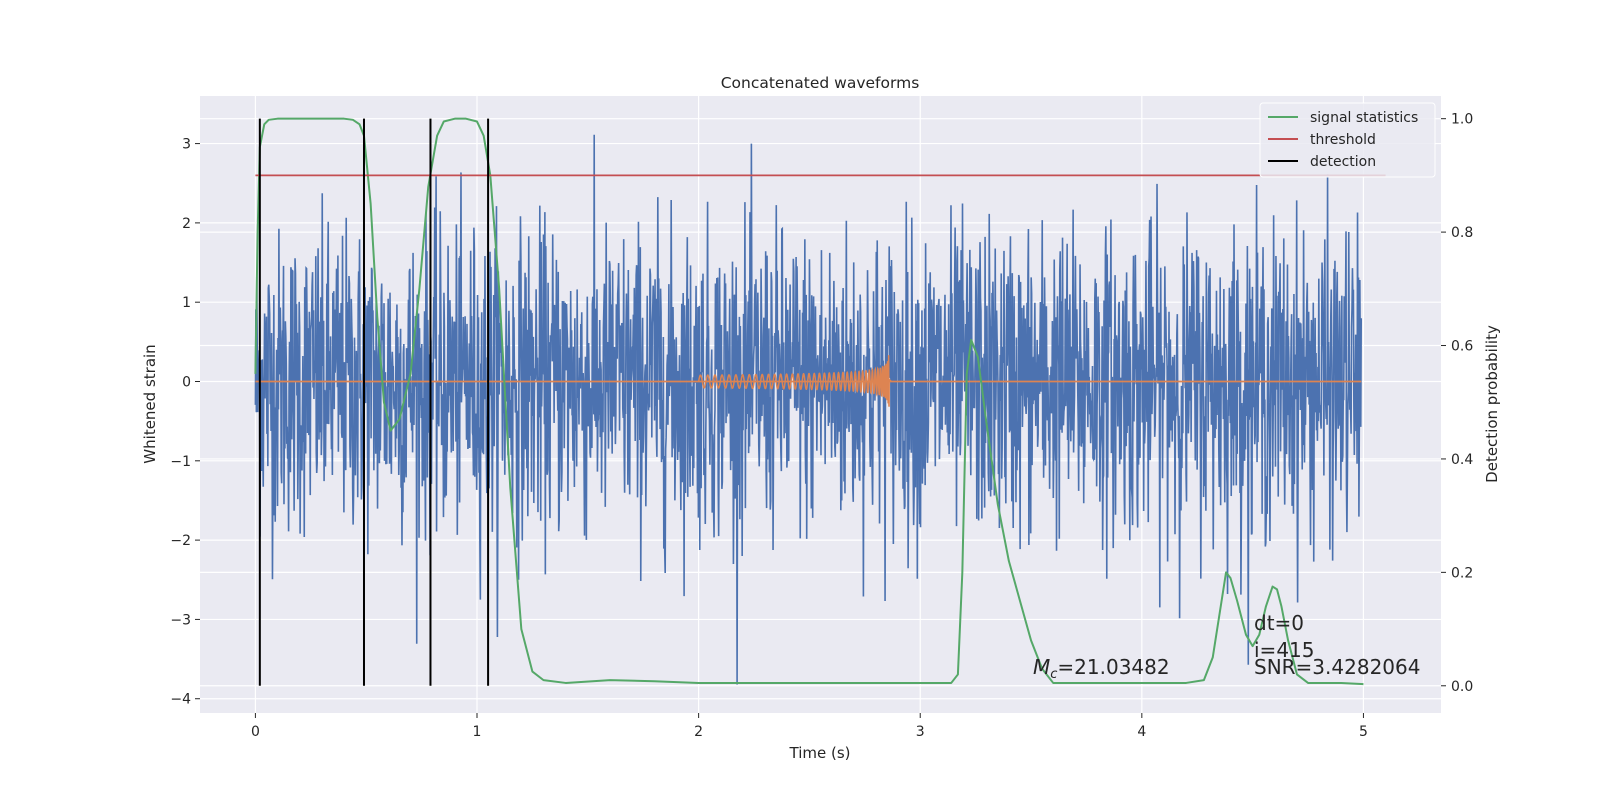  What do you see at coordinates (185, 422) in the screenshot?
I see `y-axis-left: −4 −3 −2 −1 0 1 2 3` at bounding box center [185, 422].